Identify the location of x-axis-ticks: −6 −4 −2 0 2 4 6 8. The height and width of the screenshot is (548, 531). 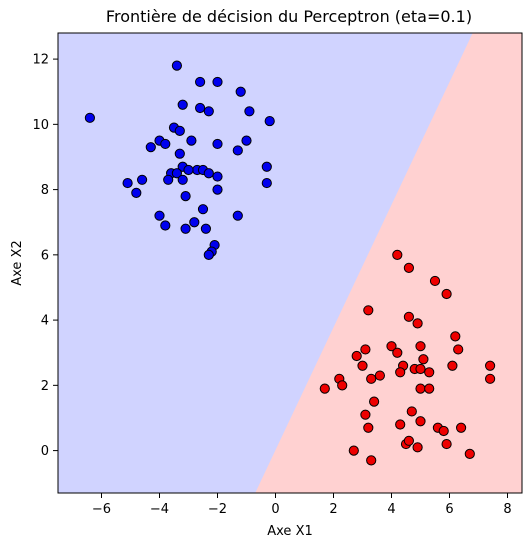
(302, 505).